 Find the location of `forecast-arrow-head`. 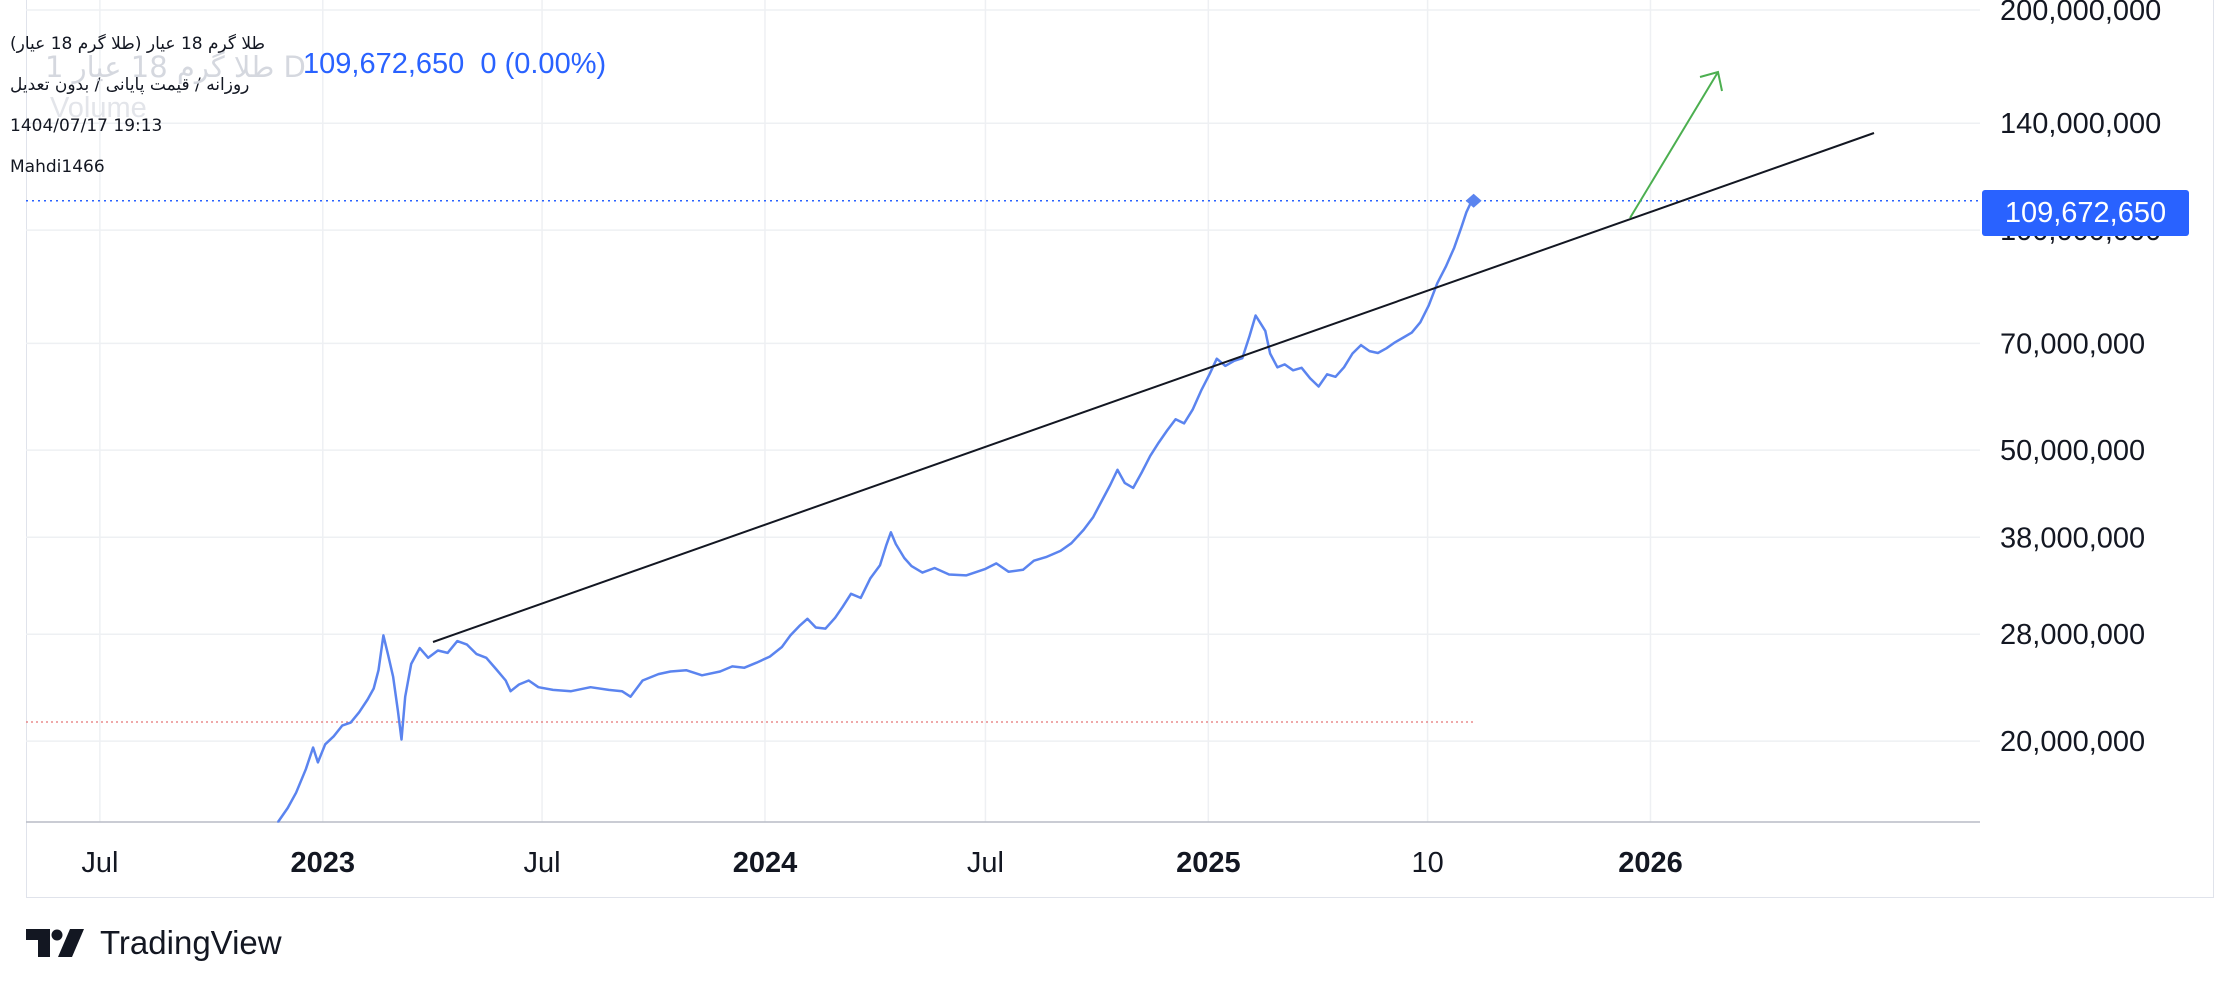

forecast-arrow-head is located at coordinates (1711, 81).